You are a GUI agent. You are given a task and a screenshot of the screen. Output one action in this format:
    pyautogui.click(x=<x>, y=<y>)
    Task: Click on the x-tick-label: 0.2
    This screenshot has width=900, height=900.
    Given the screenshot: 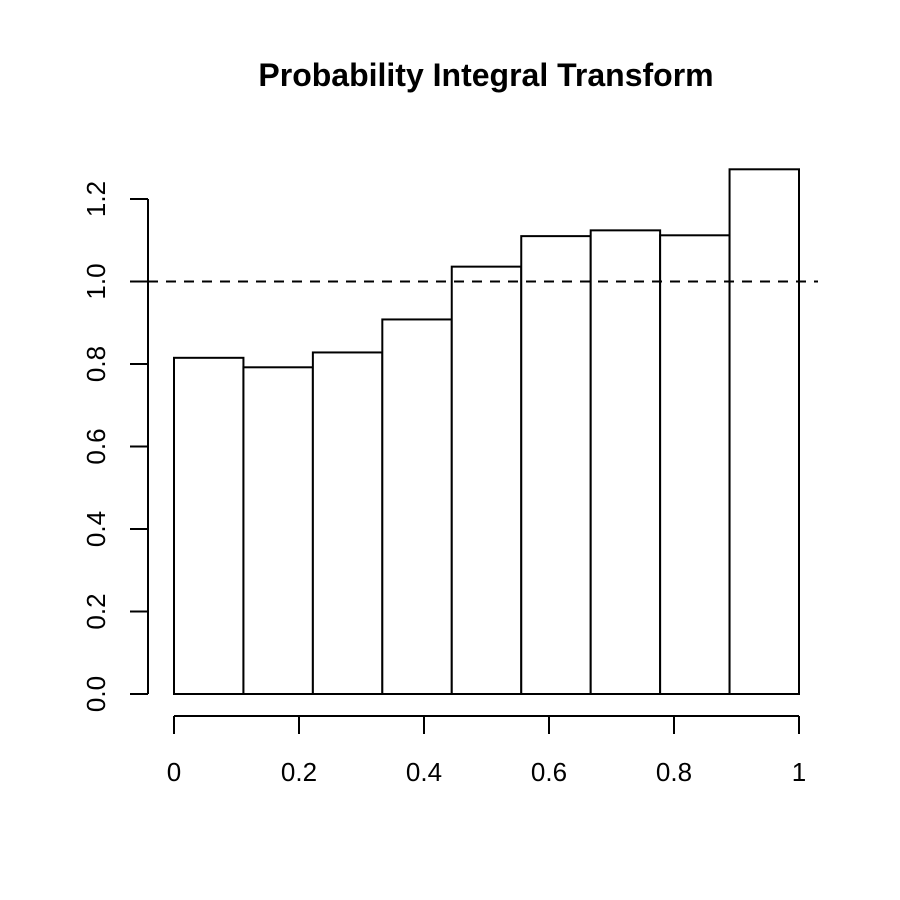 What is the action you would take?
    pyautogui.click(x=299, y=772)
    